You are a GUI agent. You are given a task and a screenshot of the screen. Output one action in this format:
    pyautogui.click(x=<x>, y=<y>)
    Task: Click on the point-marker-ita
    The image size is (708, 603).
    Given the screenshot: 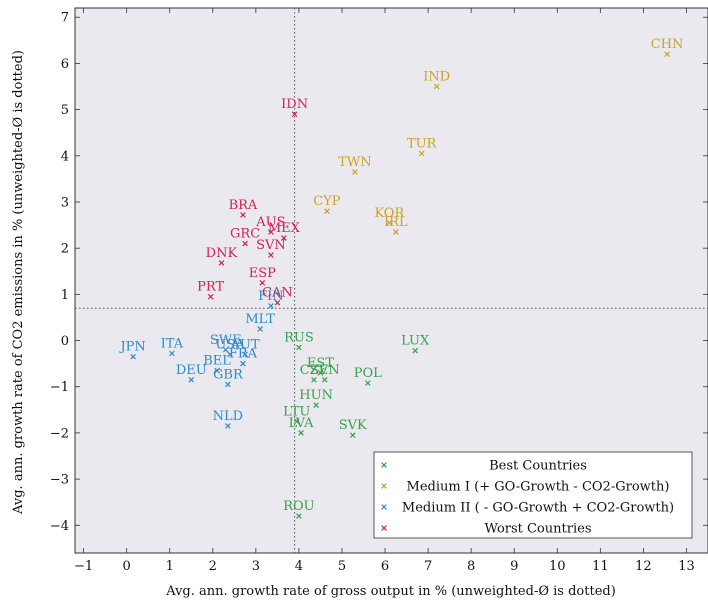 What is the action you would take?
    pyautogui.click(x=172, y=353)
    